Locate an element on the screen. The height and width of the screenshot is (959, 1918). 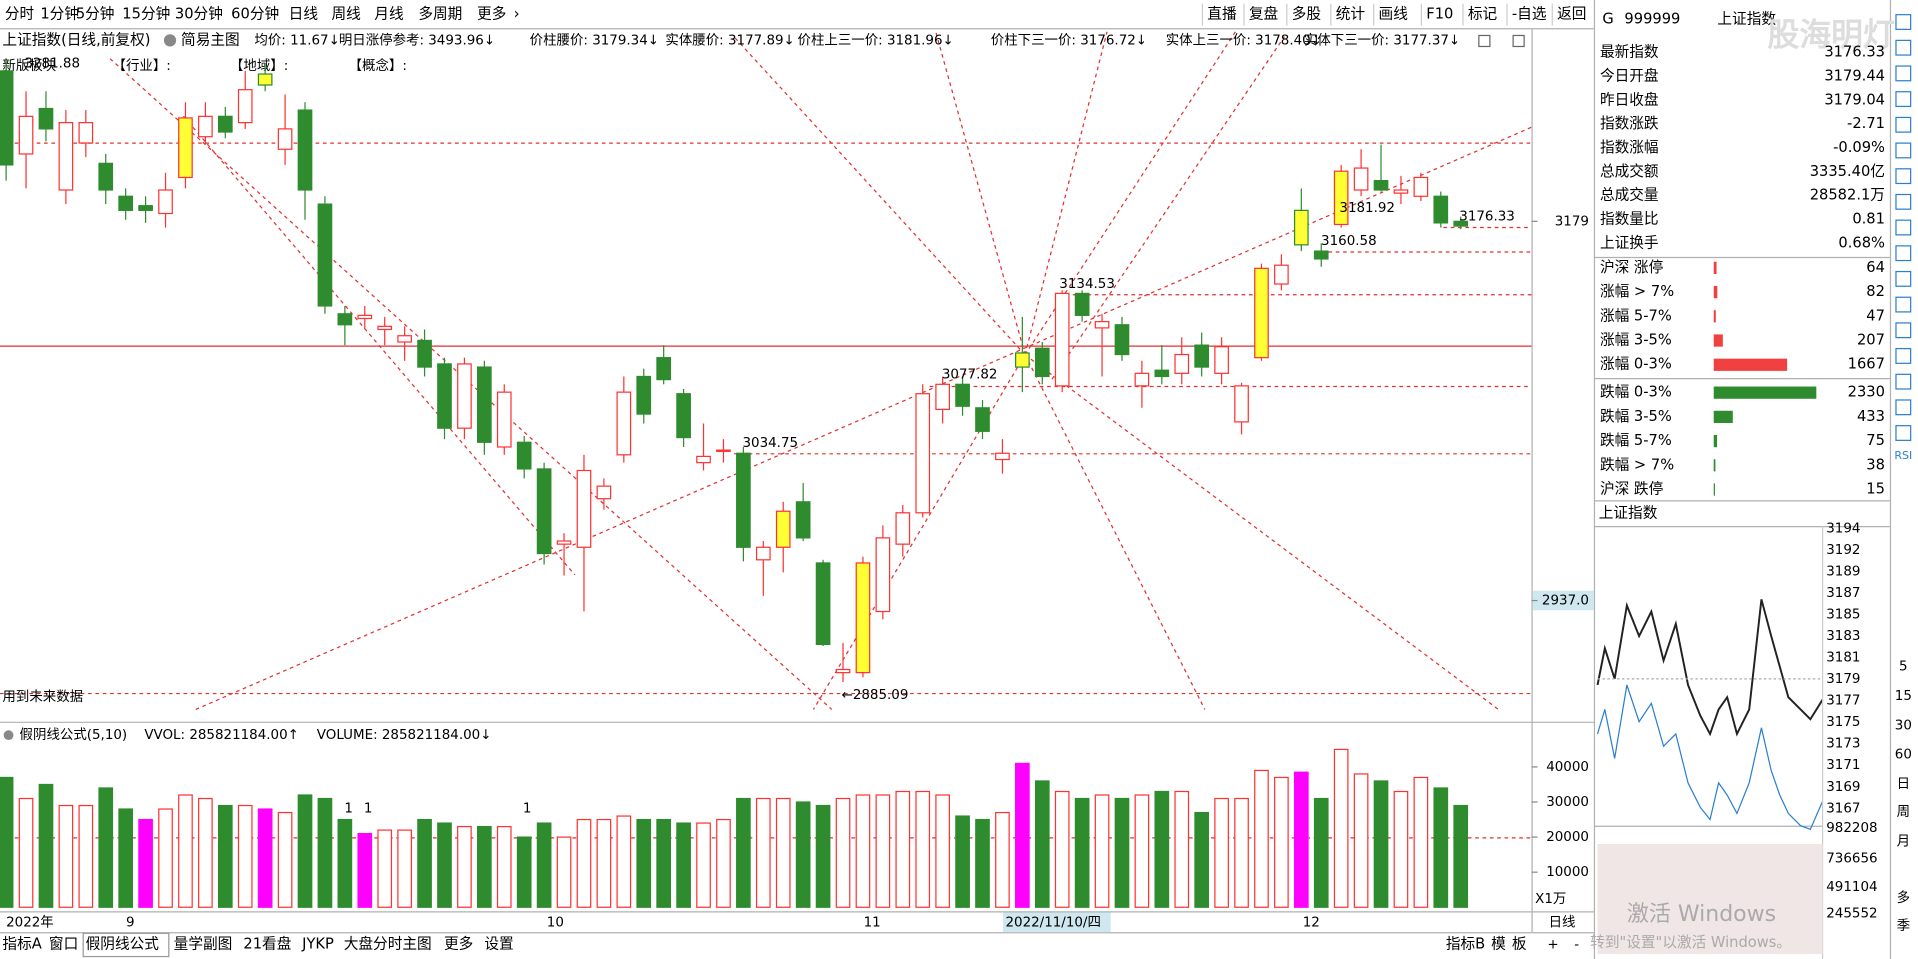
toolbar-button: 多股 is located at coordinates (1307, 14).